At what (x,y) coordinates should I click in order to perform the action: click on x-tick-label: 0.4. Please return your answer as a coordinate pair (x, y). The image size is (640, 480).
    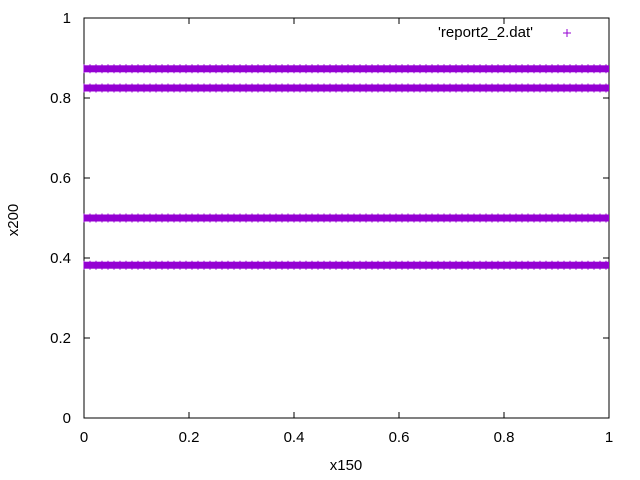
    Looking at the image, I should click on (294, 437).